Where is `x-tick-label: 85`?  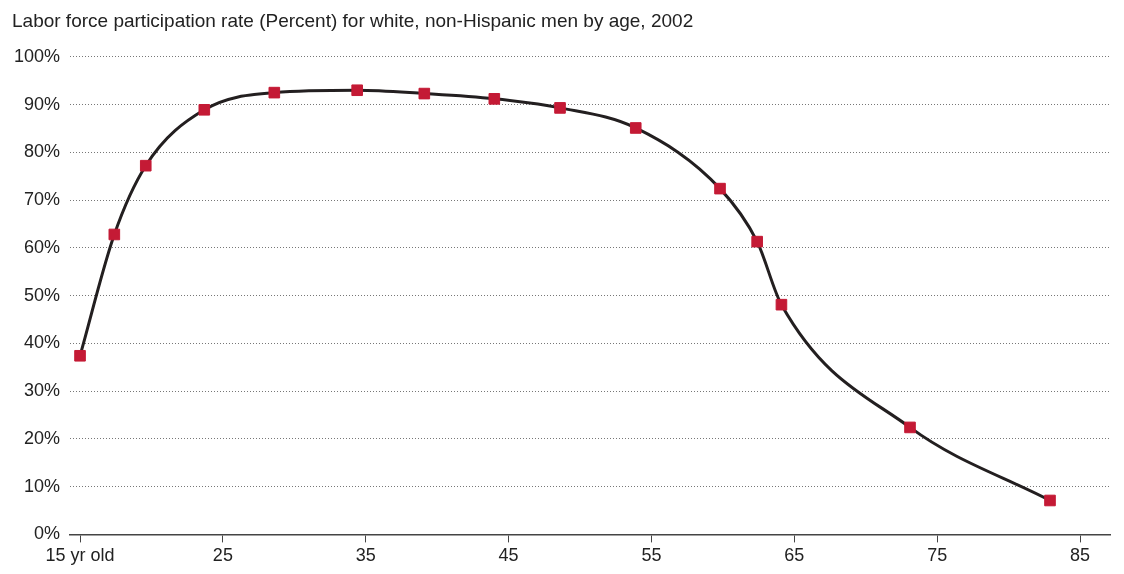
x-tick-label: 85 is located at coordinates (1080, 555).